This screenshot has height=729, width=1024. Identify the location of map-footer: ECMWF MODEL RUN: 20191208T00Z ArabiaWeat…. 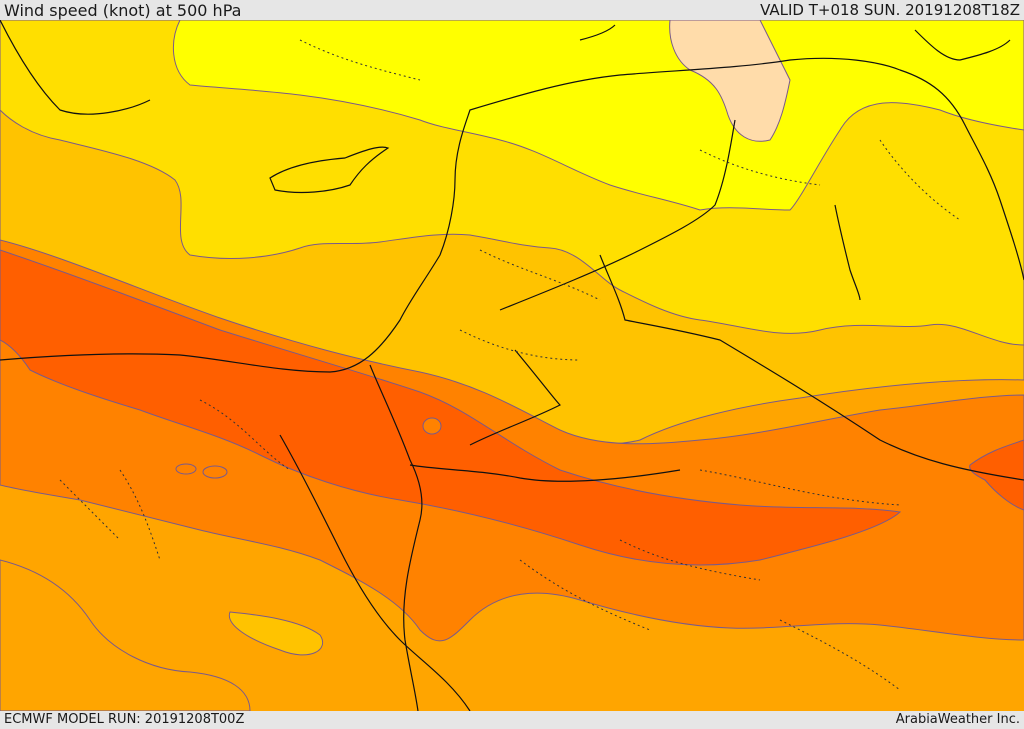
(512, 720).